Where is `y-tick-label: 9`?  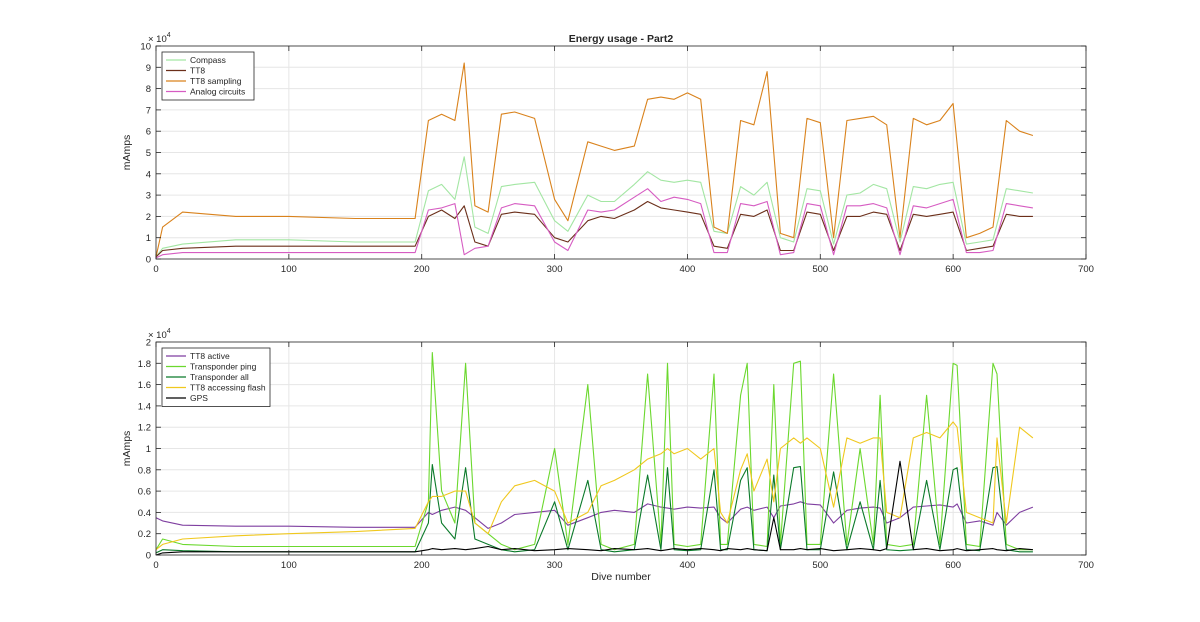 y-tick-label: 9 is located at coordinates (148, 68).